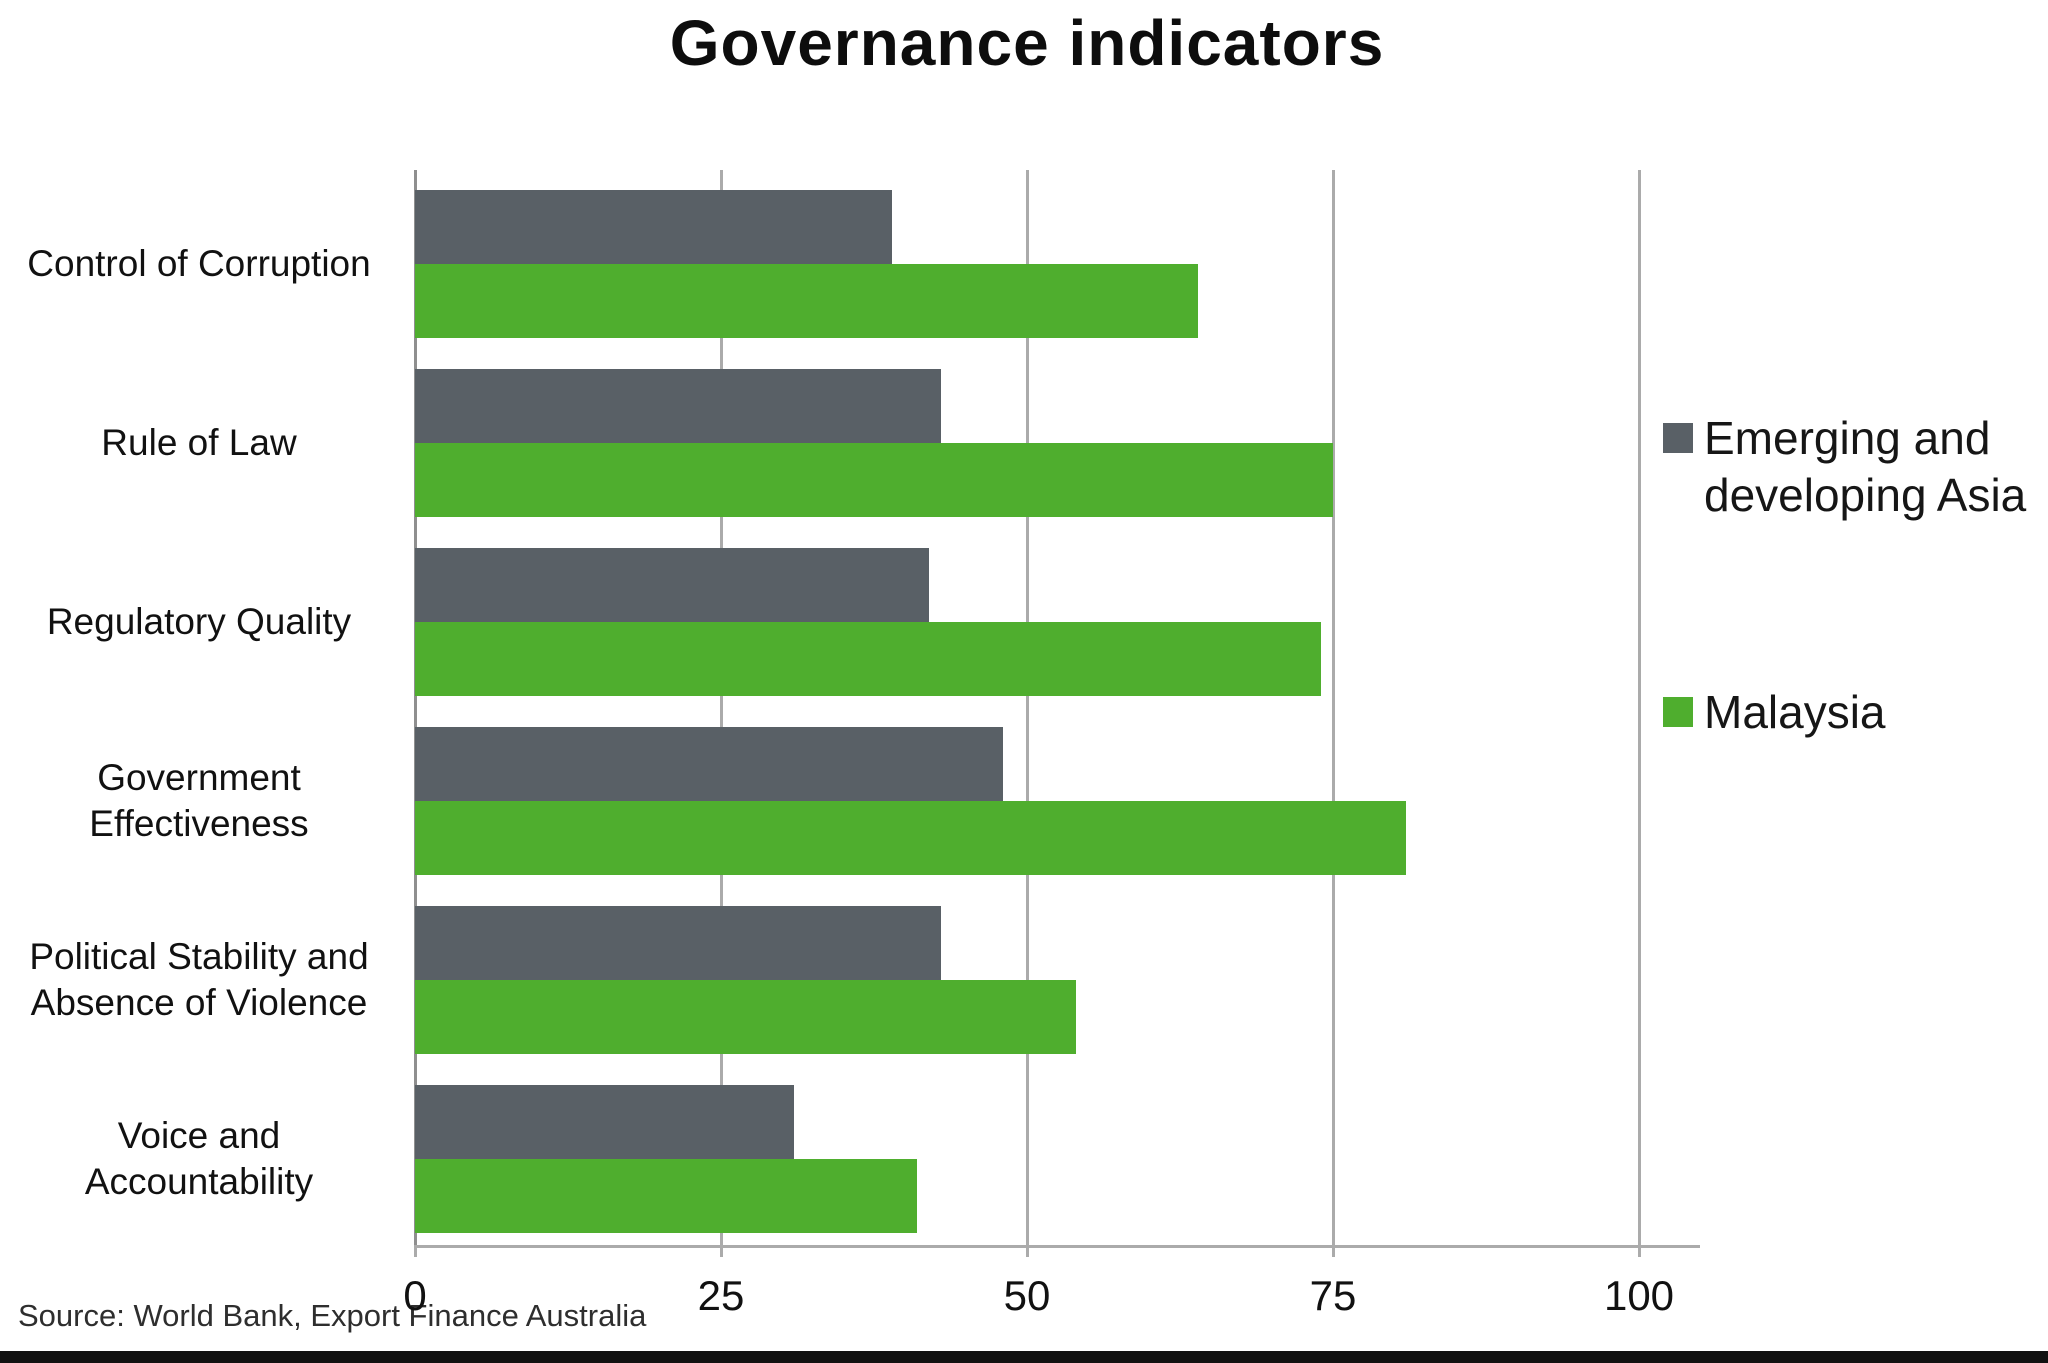  What do you see at coordinates (199, 621) in the screenshot?
I see `category-label: Regulatory Quality` at bounding box center [199, 621].